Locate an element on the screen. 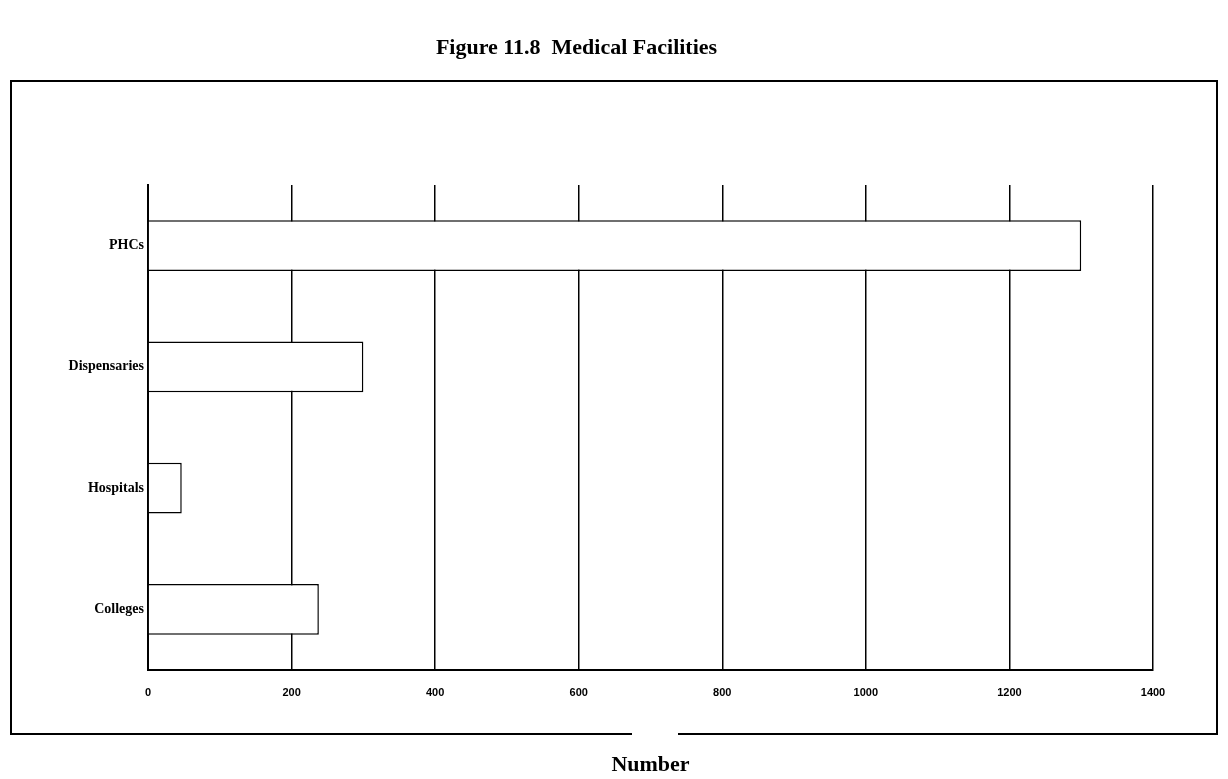 This screenshot has width=1228, height=779. y-tick-label: Dispensaries is located at coordinates (106, 366).